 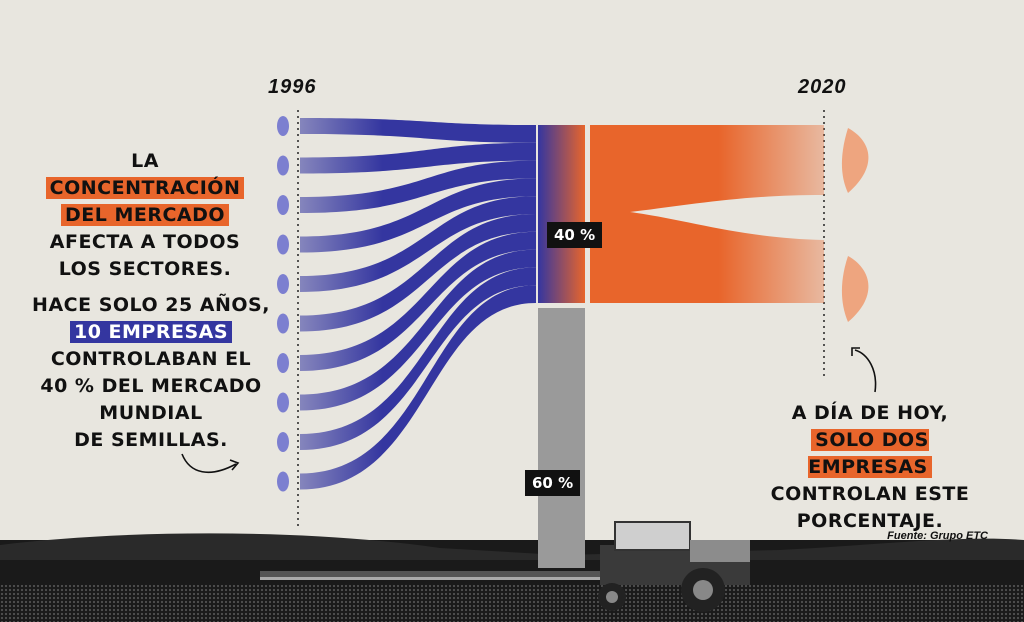 What do you see at coordinates (151, 359) in the screenshot?
I see `history-line-3: CONTROLABAN EL` at bounding box center [151, 359].